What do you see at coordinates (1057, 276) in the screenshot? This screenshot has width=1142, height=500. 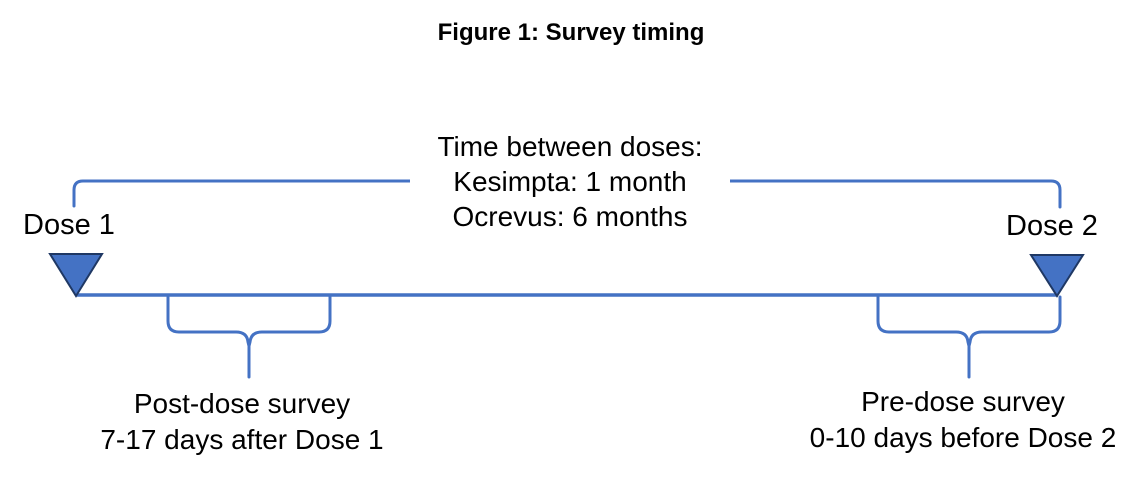 I see `dose-2-marker-icon` at bounding box center [1057, 276].